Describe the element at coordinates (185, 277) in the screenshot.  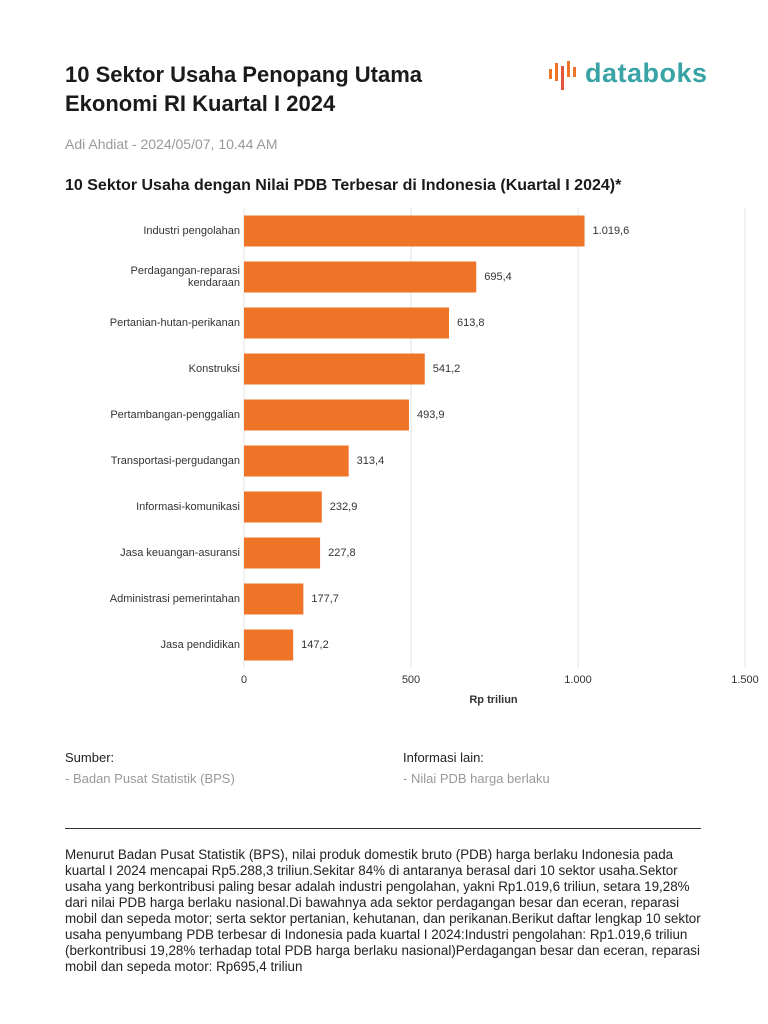
I see `category-label: Perdagangan-reparasi kendaraan` at that location.